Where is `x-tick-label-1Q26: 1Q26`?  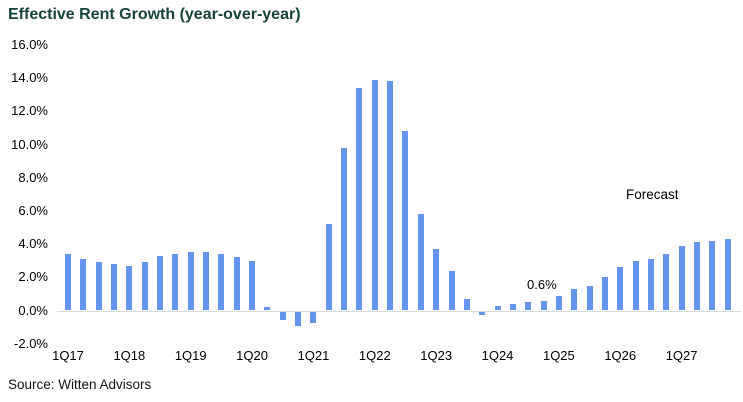 x-tick-label-1Q26: 1Q26 is located at coordinates (620, 355).